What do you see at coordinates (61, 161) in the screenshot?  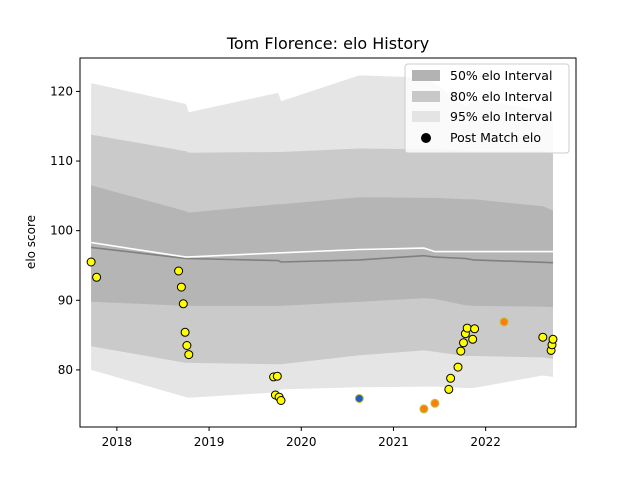 I see `y-tick-label: 110` at bounding box center [61, 161].